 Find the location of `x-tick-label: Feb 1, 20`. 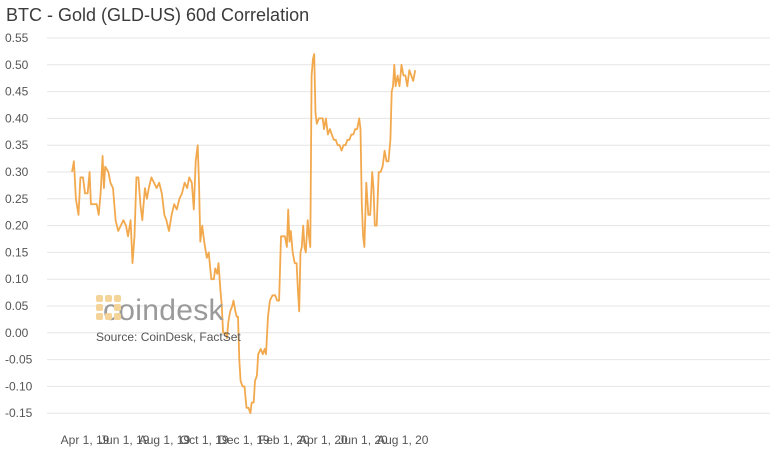

x-tick-label: Feb 1, 20 is located at coordinates (284, 440).